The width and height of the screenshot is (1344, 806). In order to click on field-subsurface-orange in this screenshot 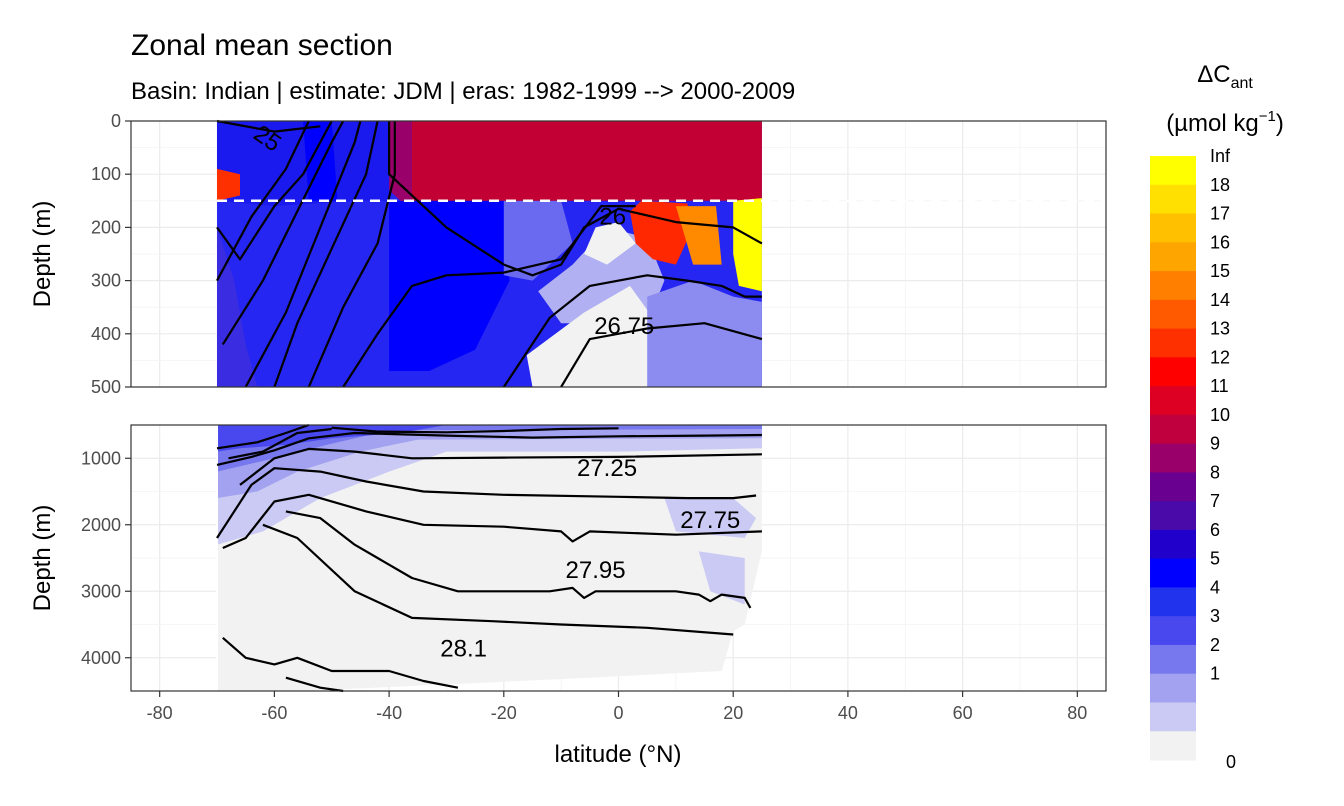, I will do `click(698, 235)`.